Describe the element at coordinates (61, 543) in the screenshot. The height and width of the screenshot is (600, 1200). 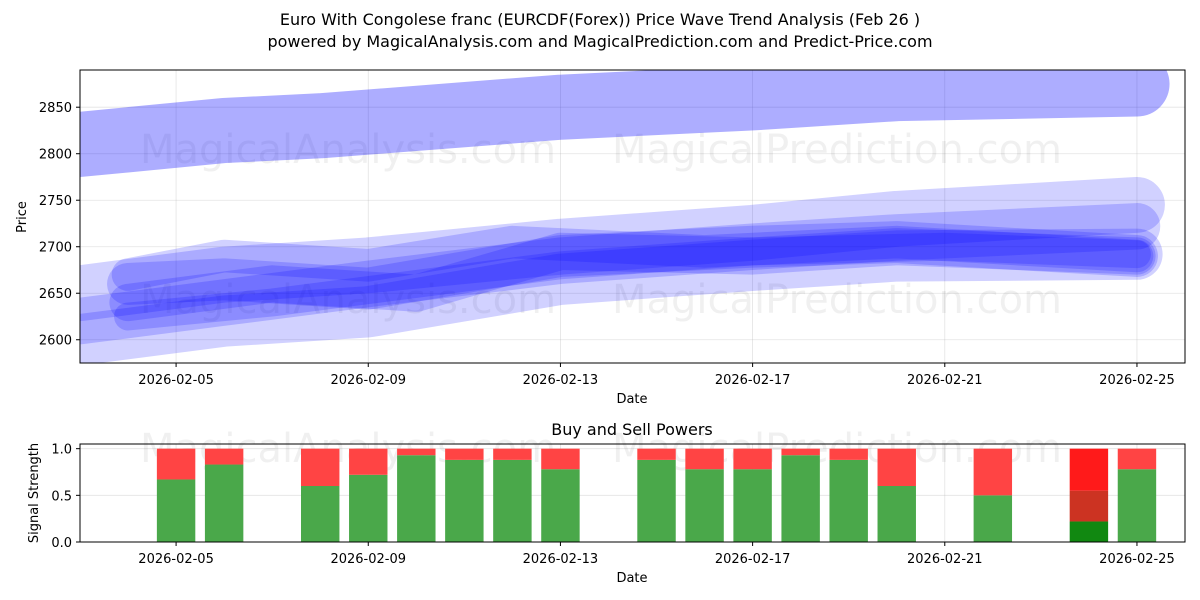
I see `signal-y-tick-label: 0.0` at that location.